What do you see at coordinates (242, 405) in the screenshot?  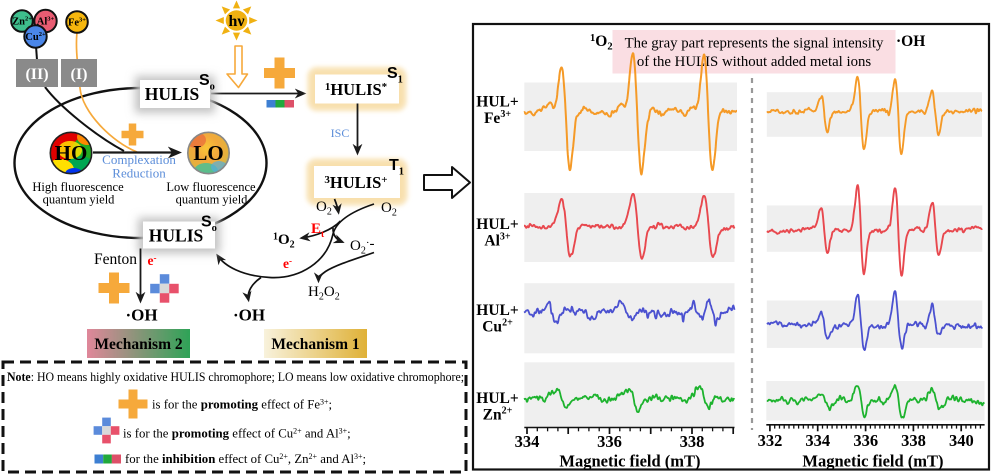 I see `svg-text:is for the promoting effect of: is for the promoting effect of Fe3+;` at bounding box center [242, 405].